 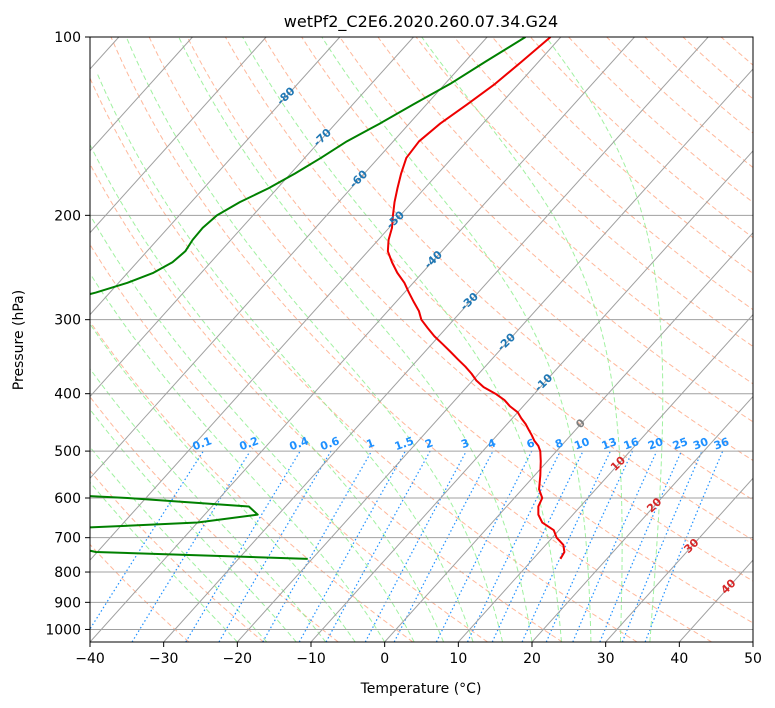 What do you see at coordinates (606, 659) in the screenshot?
I see `x-tick-label: 30` at bounding box center [606, 659].